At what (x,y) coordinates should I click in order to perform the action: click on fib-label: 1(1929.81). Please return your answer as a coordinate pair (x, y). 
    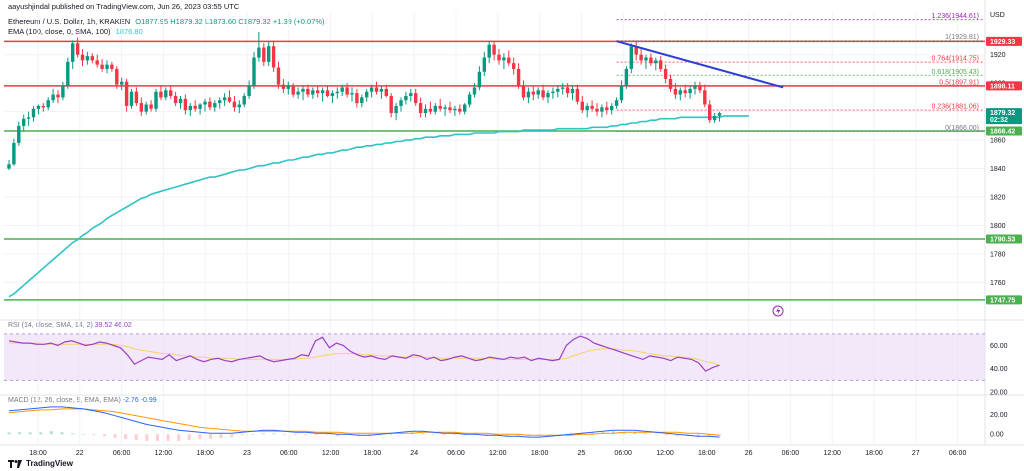
    Looking at the image, I should click on (962, 37).